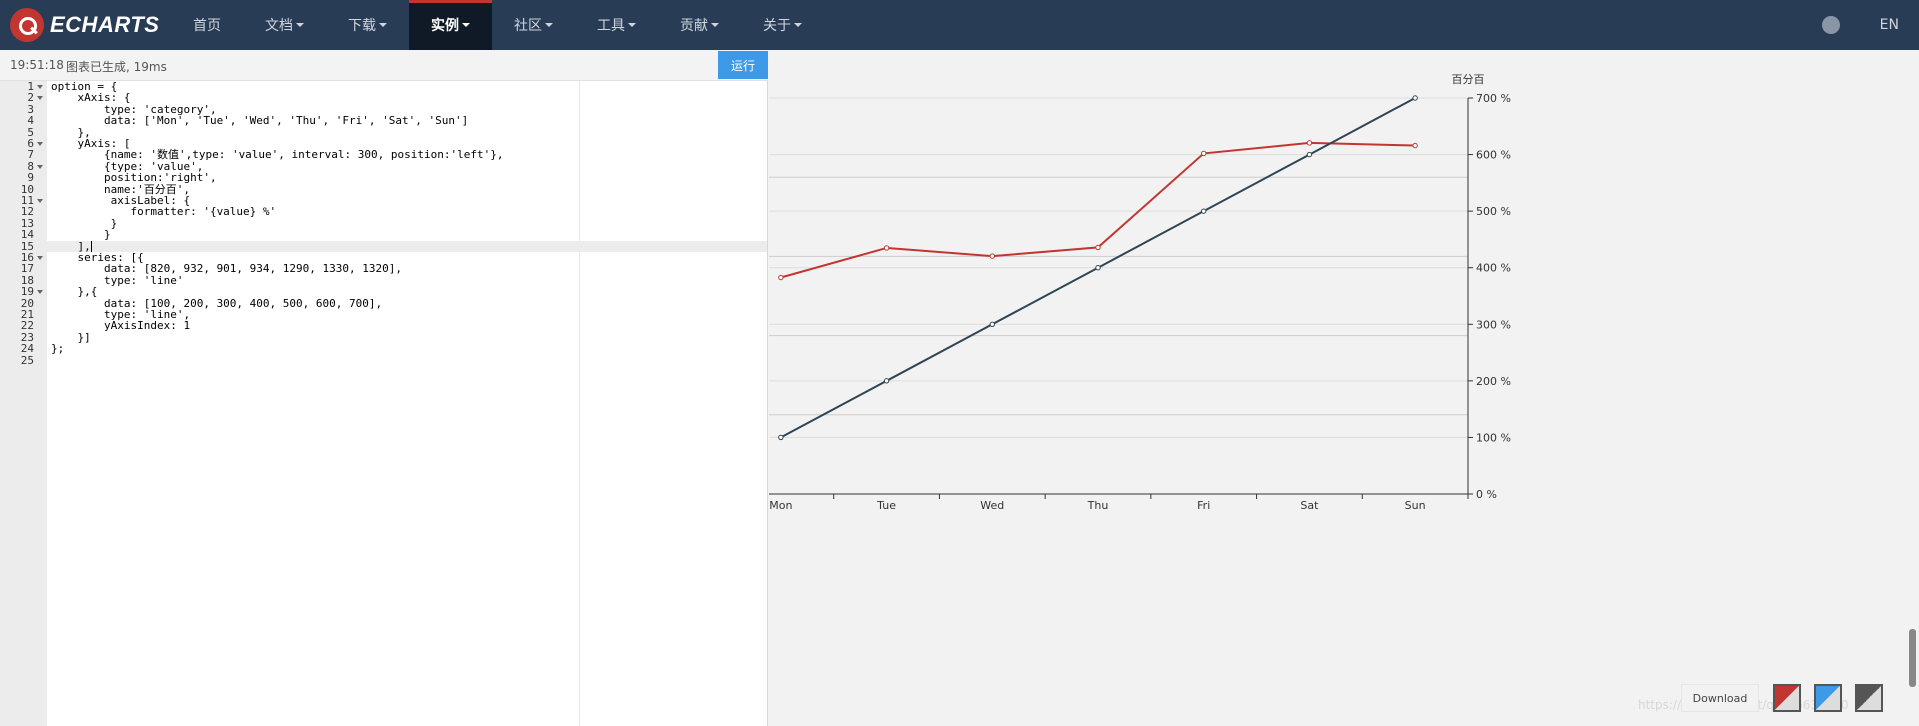 This screenshot has height=726, width=1919. What do you see at coordinates (27, 246) in the screenshot?
I see `line-number: 15` at bounding box center [27, 246].